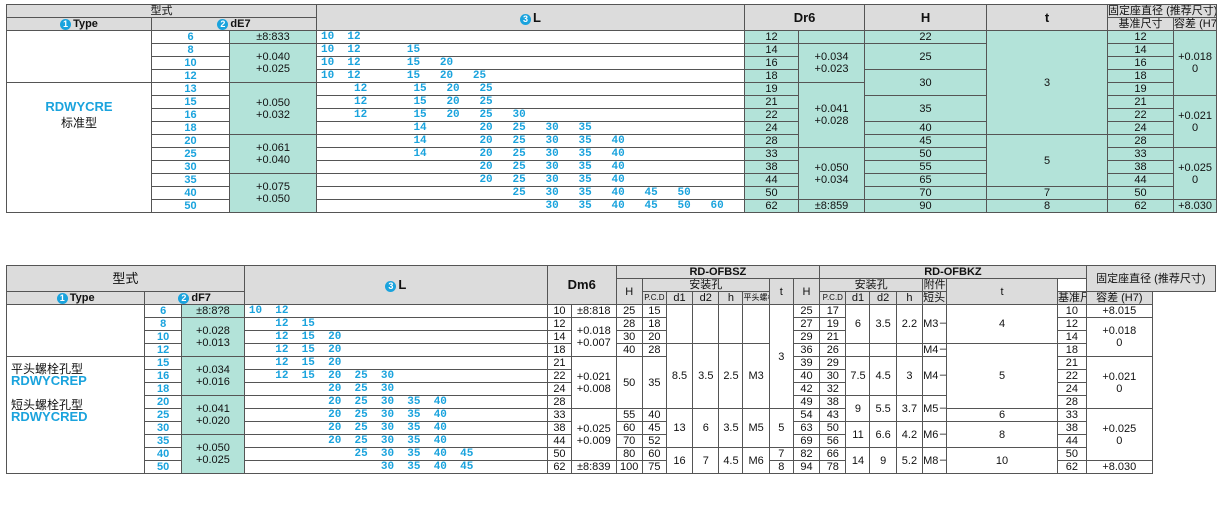 The height and width of the screenshot is (511, 1221). What do you see at coordinates (75, 298) in the screenshot?
I see `t2-header-type: 1 Type` at bounding box center [75, 298].